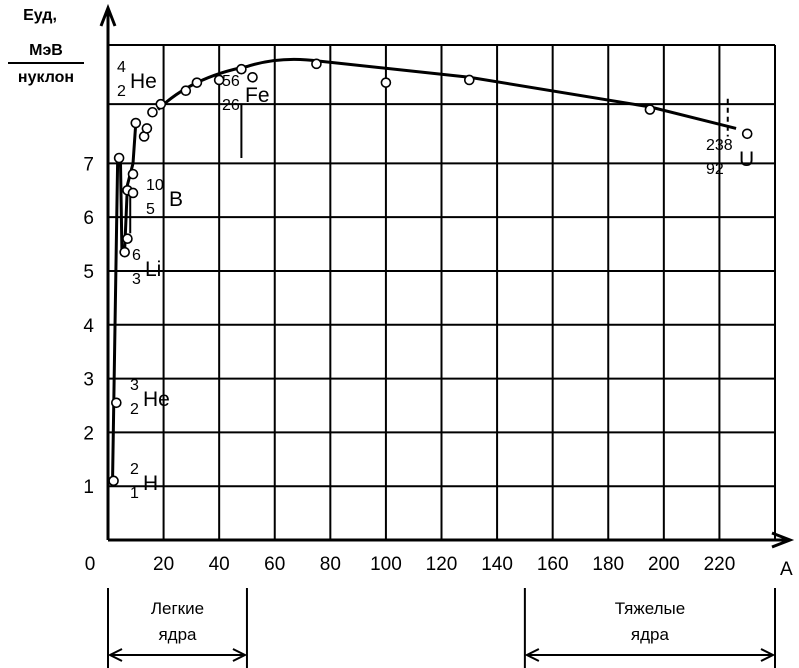  Describe the element at coordinates (257, 95) in the screenshot. I see `nuclide-symbol: Fe` at that location.